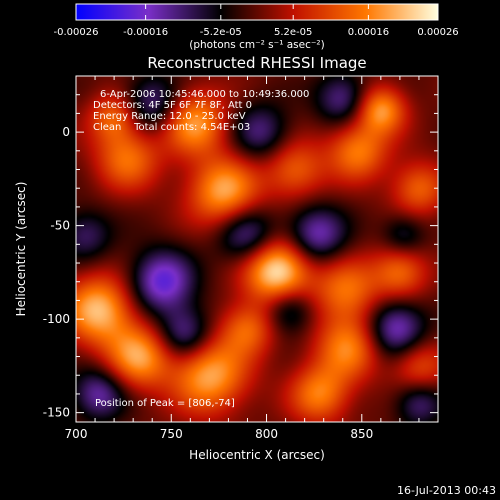 The width and height of the screenshot is (500, 500). What do you see at coordinates (437, 32) in the screenshot?
I see `colorbar-tick-label: 0.00026` at bounding box center [437, 32].